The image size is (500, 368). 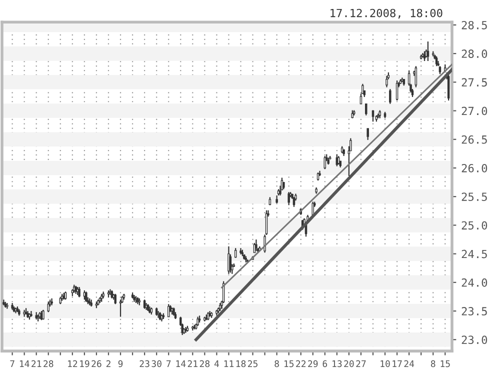 What do you see at coordinates (475, 111) in the screenshot?
I see `y-tick-label: 27.0` at bounding box center [475, 111].